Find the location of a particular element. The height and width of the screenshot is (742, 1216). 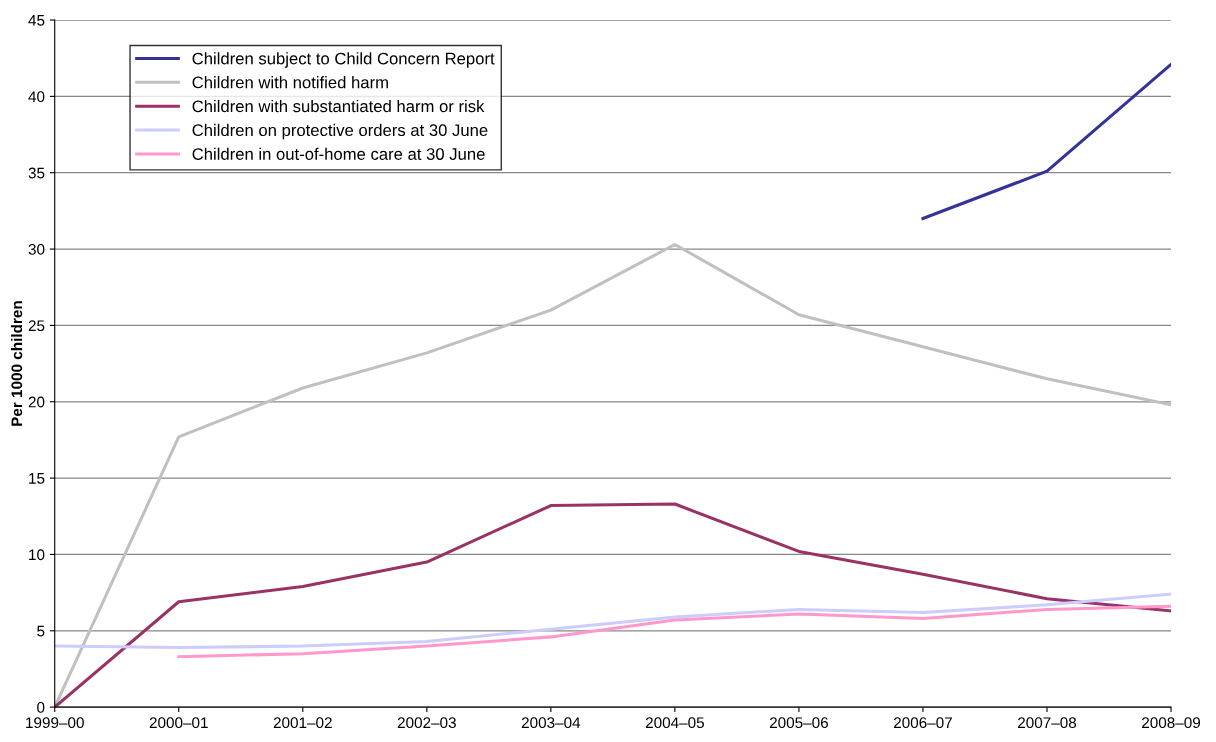

y-tick-label: 10 is located at coordinates (37, 555).